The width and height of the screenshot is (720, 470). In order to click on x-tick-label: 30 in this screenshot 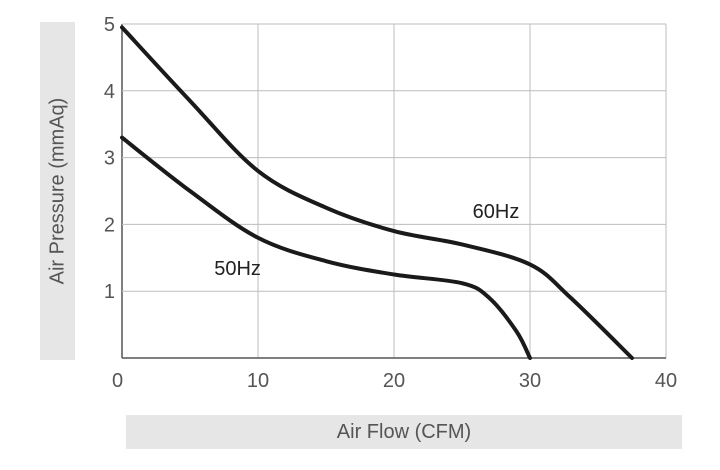, I will do `click(530, 381)`.